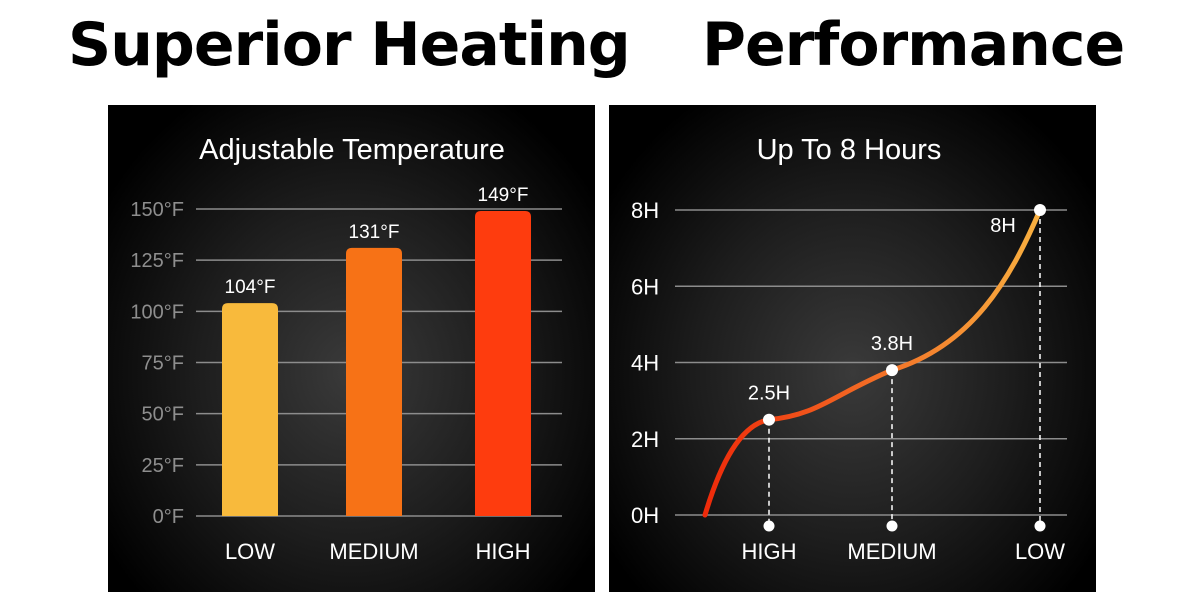 This screenshot has width=1200, height=600. I want to click on data-label: 3.8H, so click(892, 344).